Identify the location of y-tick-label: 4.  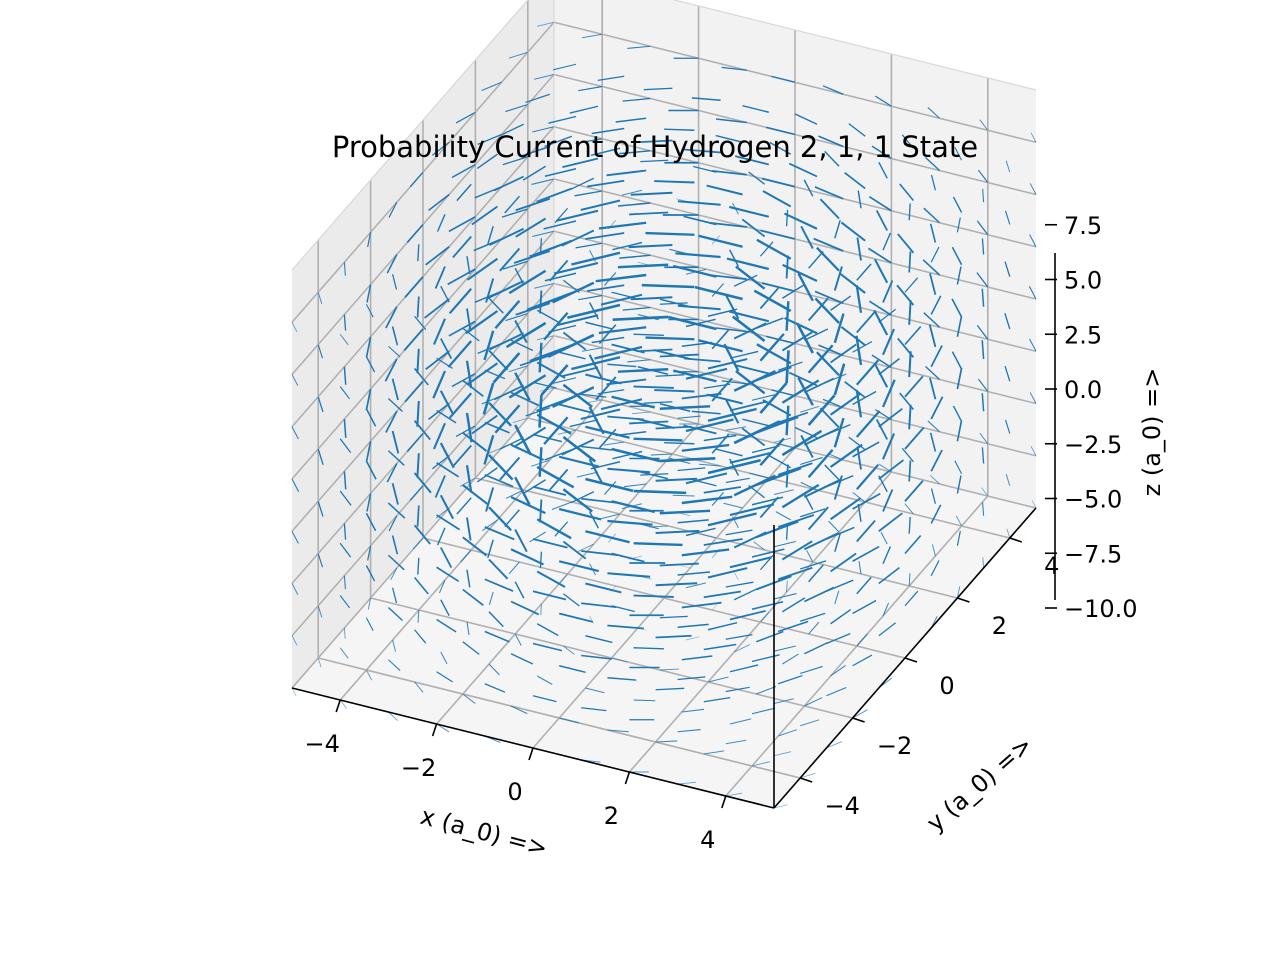
(1051, 566).